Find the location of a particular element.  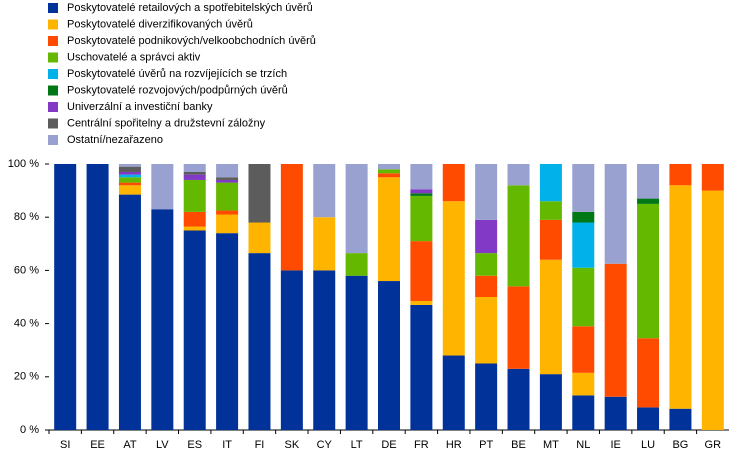

x-tick-label: AT is located at coordinates (130, 445).